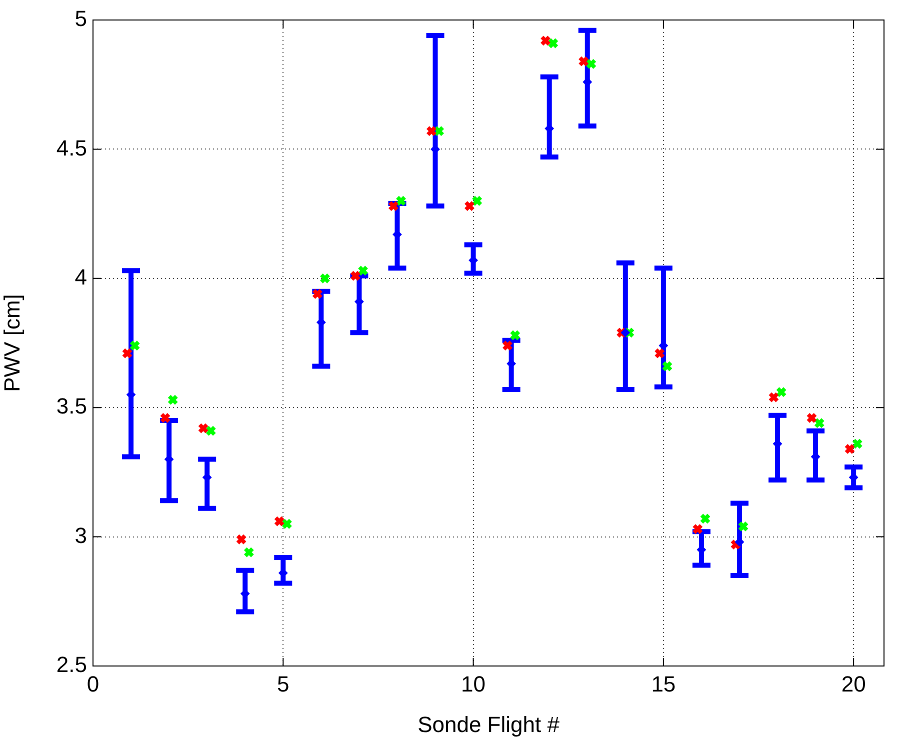 The height and width of the screenshot is (743, 904). What do you see at coordinates (71, 406) in the screenshot?
I see `y-tick-label: 3.5` at bounding box center [71, 406].